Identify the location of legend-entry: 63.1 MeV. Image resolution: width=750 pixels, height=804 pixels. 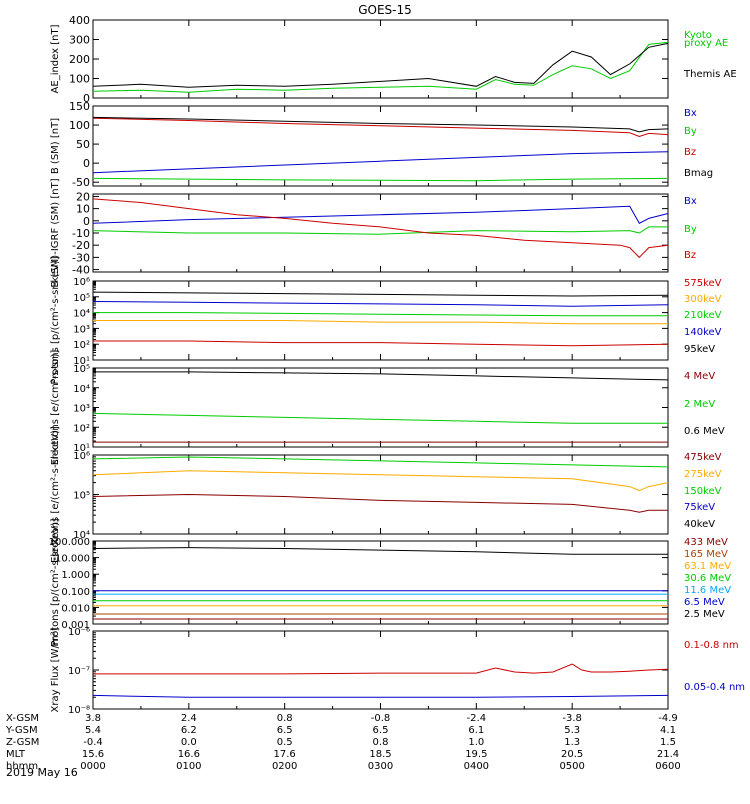
(707, 566).